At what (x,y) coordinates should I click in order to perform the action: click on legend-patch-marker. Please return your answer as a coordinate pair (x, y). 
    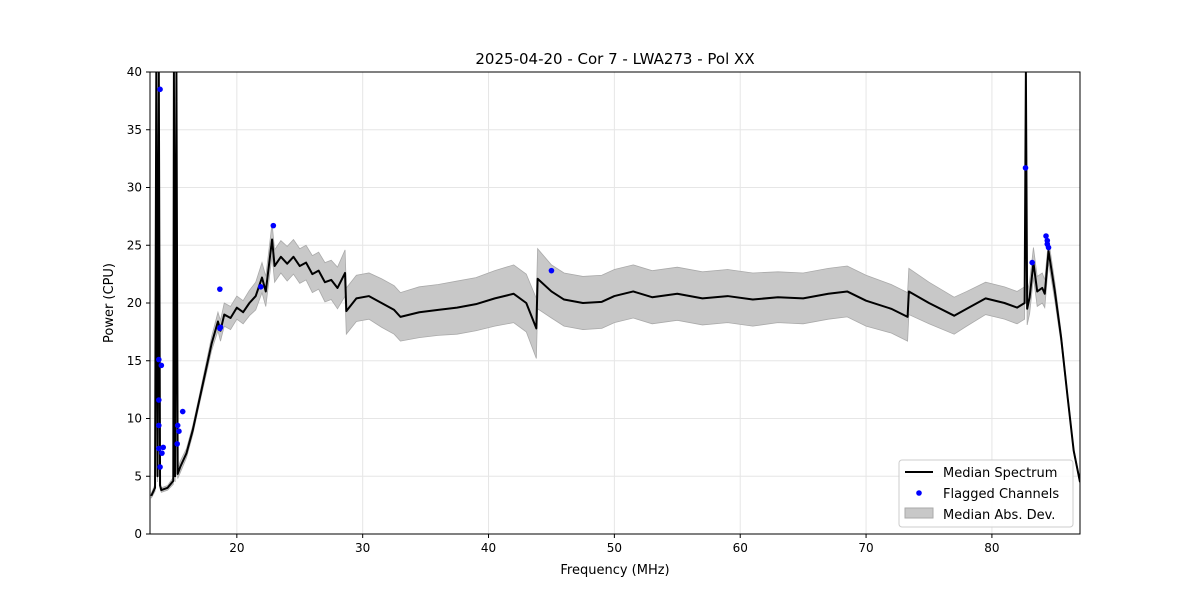
    Looking at the image, I should click on (919, 513).